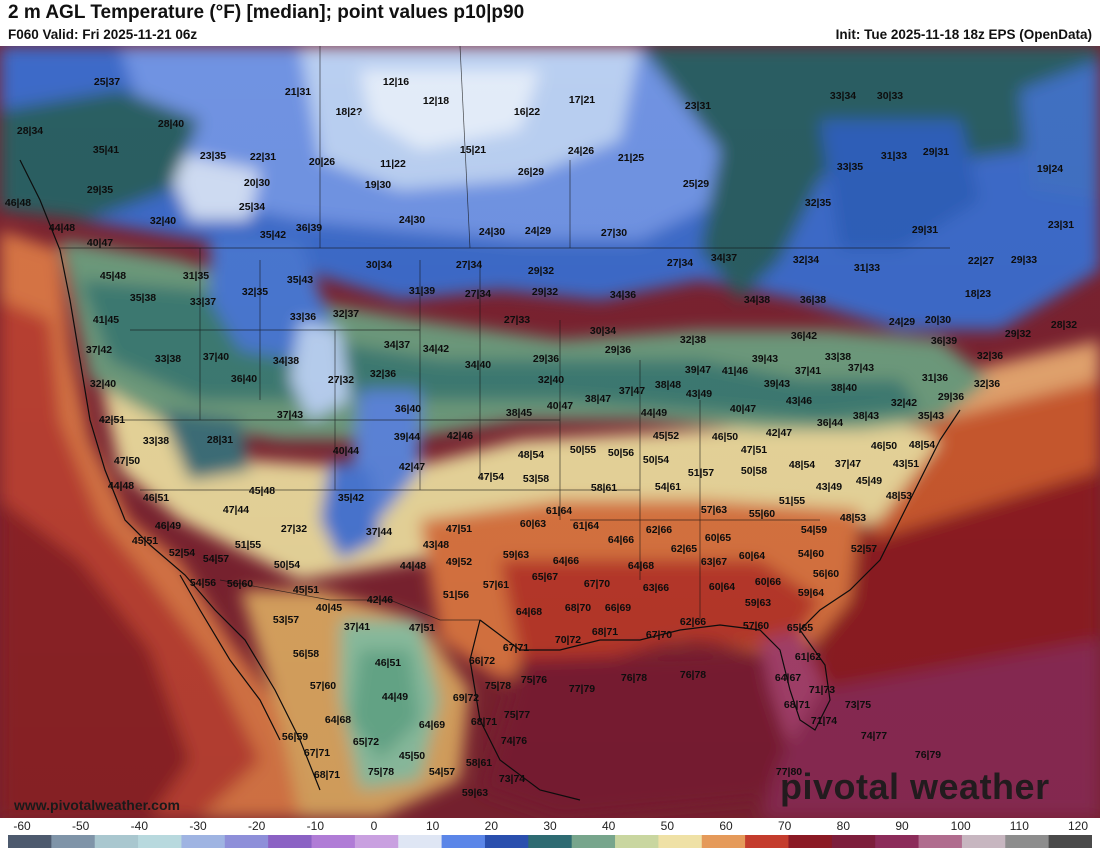 Image resolution: width=1100 pixels, height=850 pixels. I want to click on point-value: 59|63, so click(758, 603).